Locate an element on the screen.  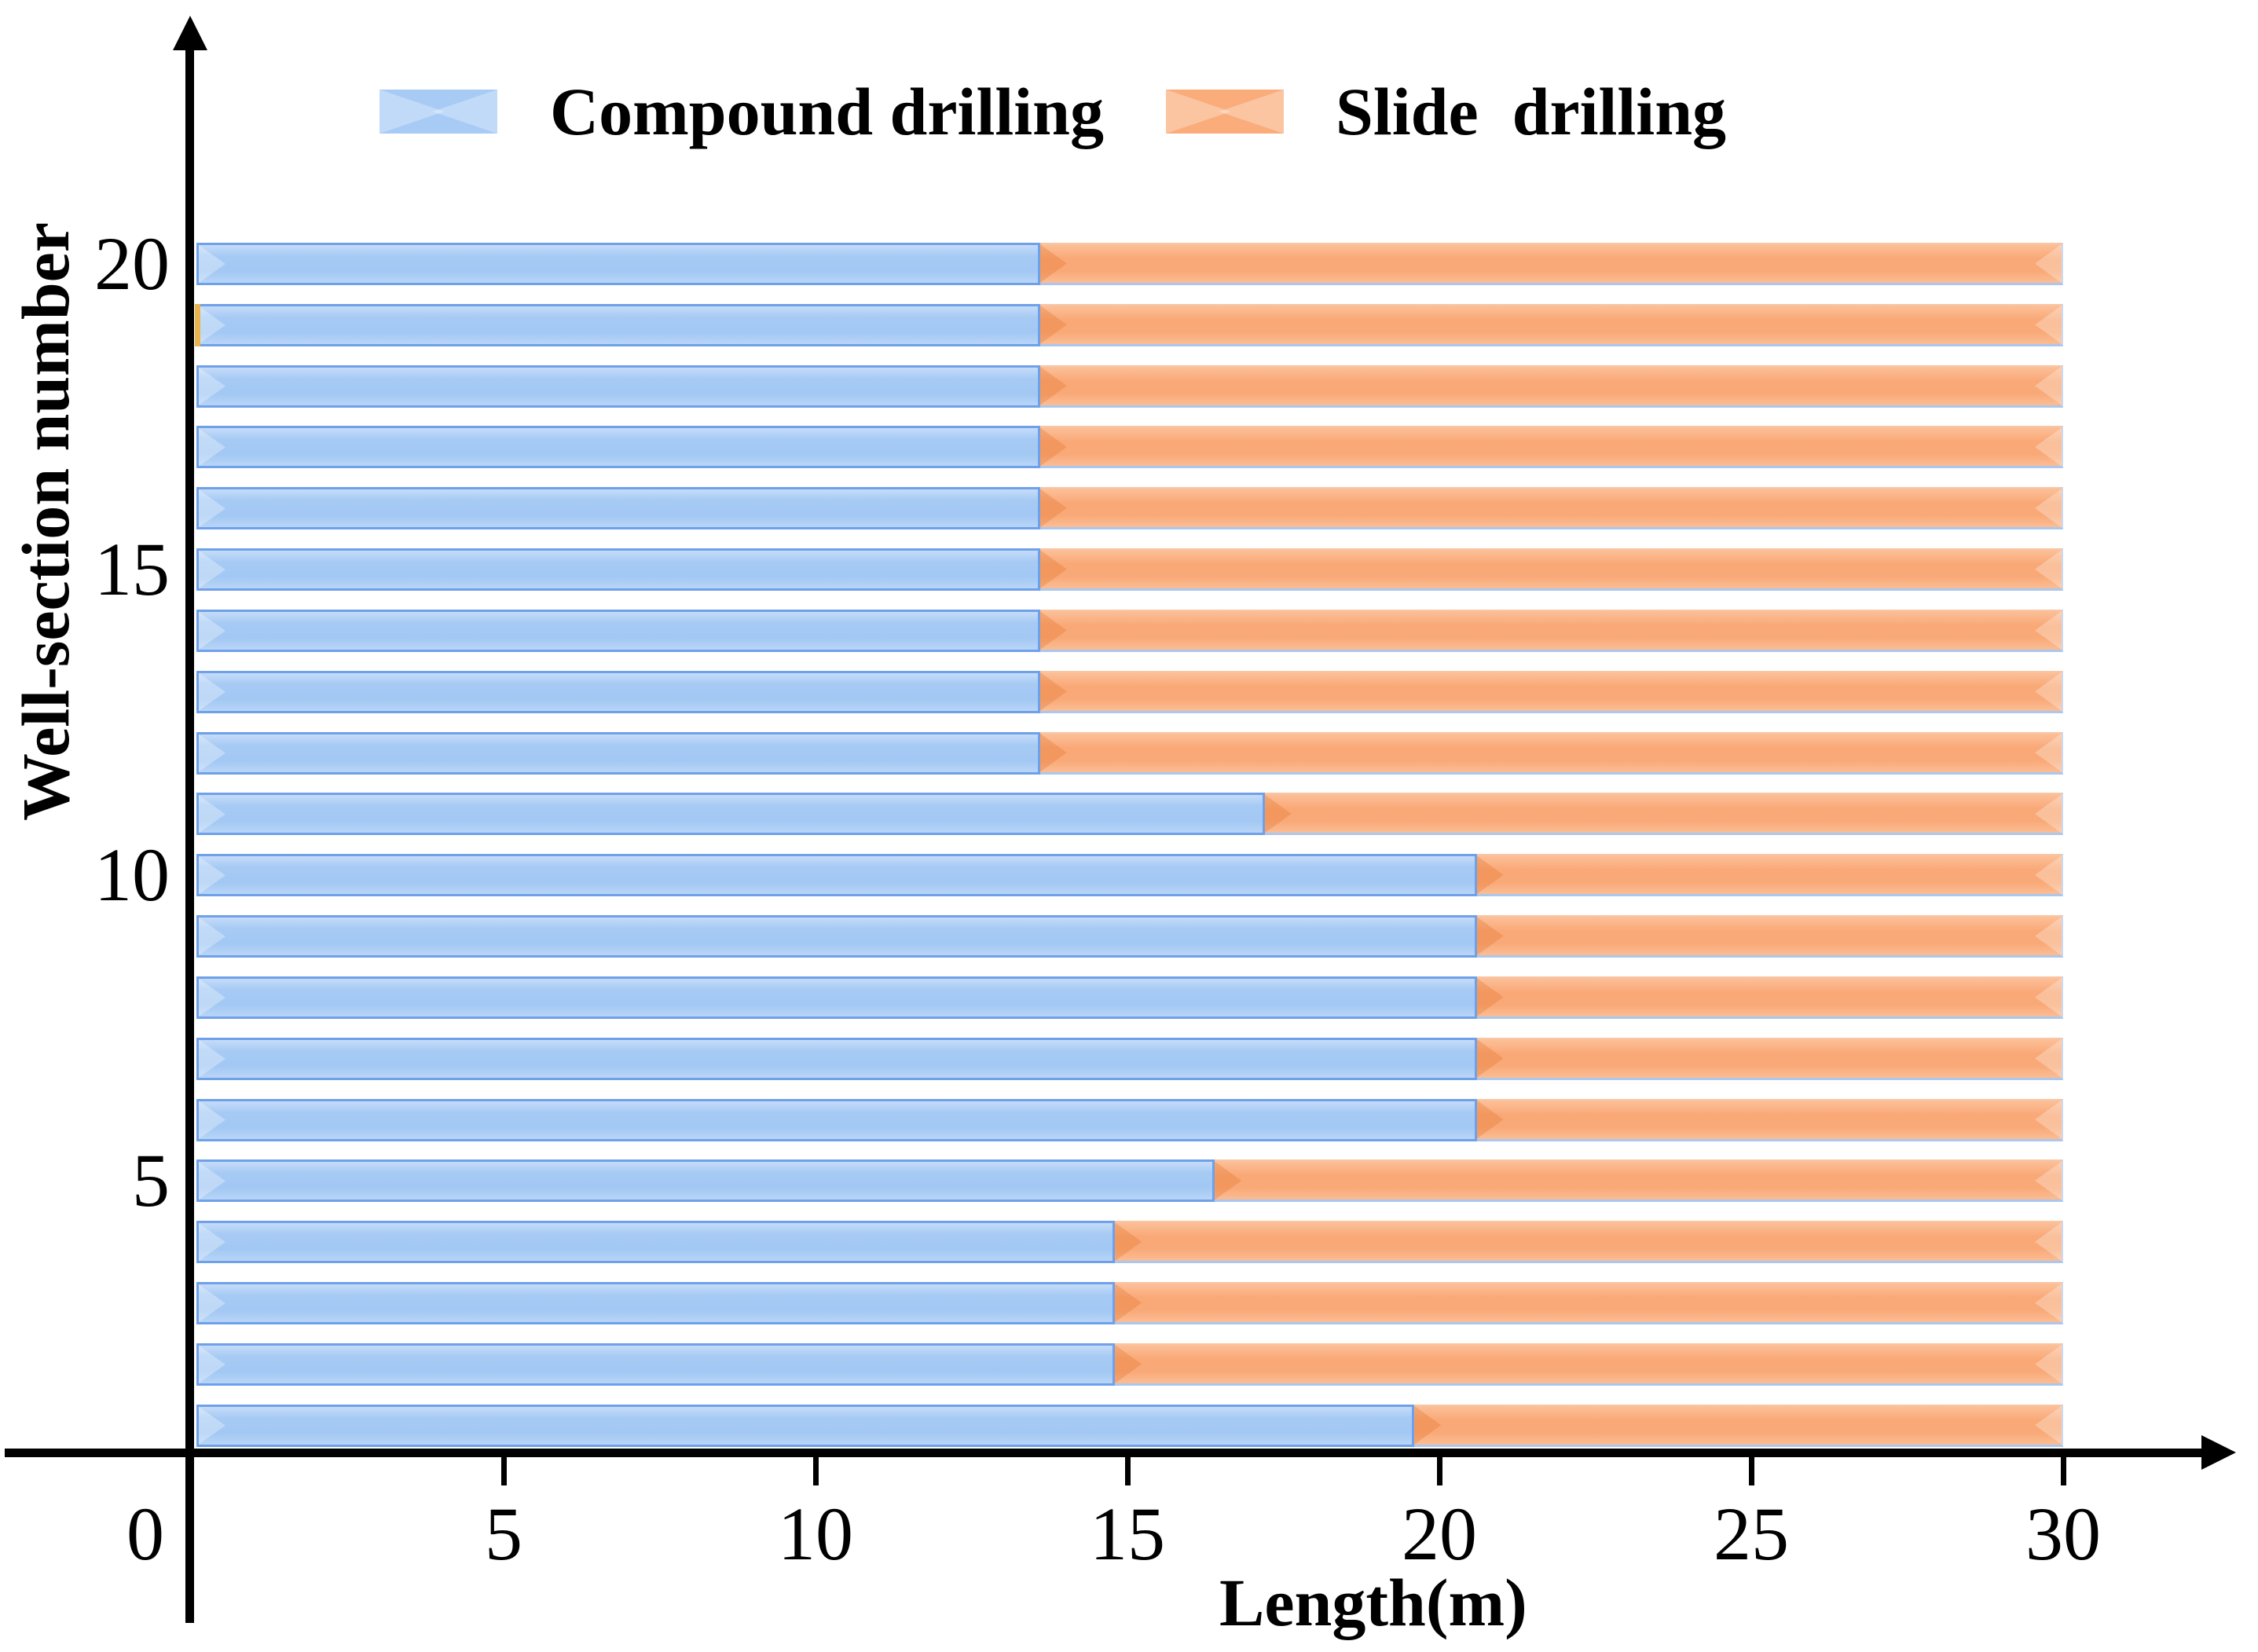
x-axis-line is located at coordinates (1105, 1453).